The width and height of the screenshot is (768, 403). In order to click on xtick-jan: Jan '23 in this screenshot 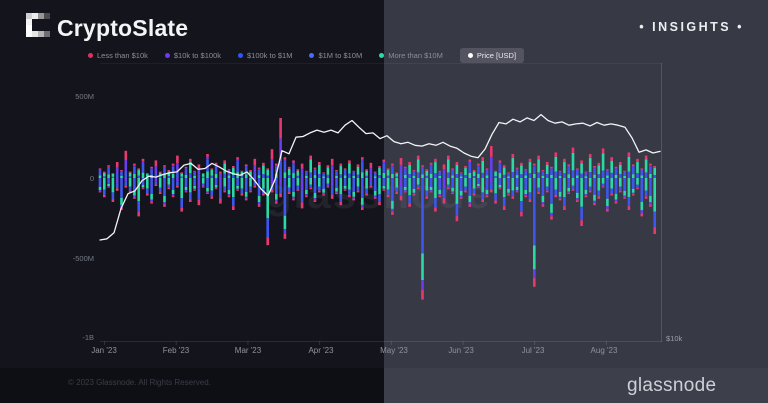, I will do `click(104, 350)`.